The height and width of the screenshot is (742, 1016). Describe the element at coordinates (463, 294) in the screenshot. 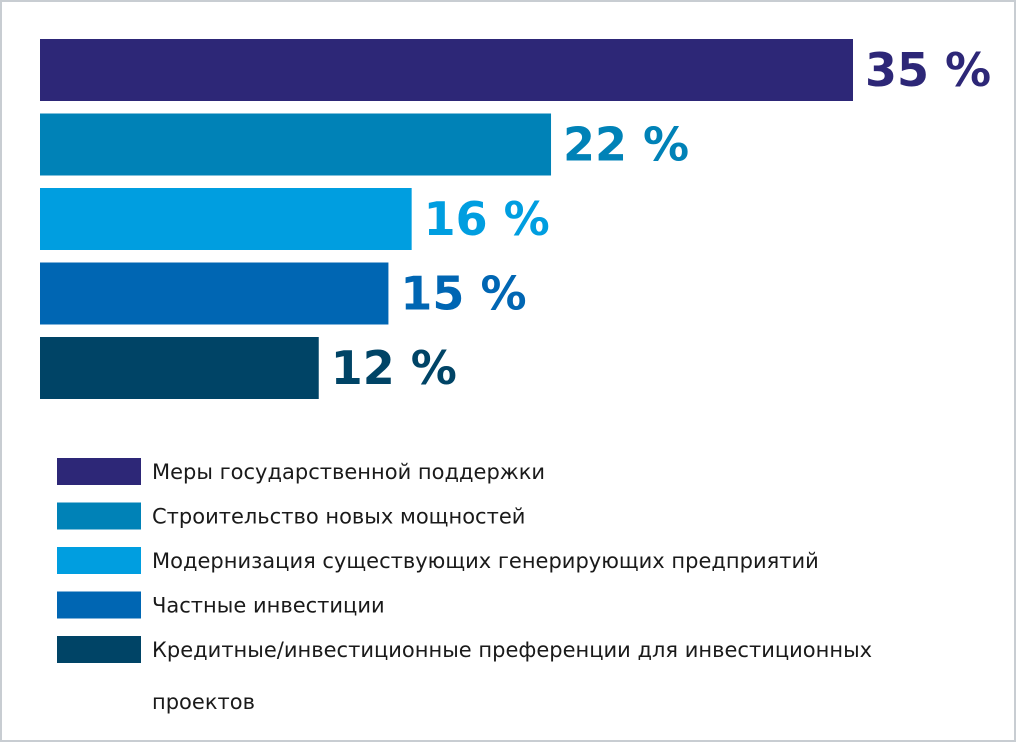

I see `bar-value-label-4: 15 %` at that location.